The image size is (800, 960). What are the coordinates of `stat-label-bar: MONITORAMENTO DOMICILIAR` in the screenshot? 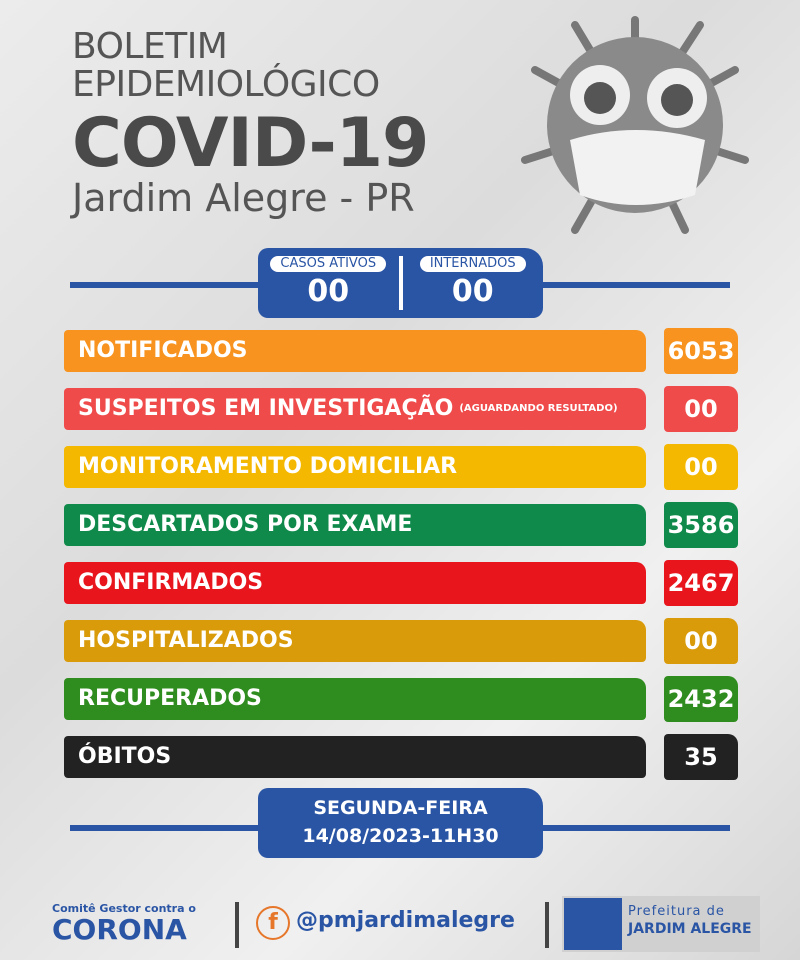 It's located at (355, 467).